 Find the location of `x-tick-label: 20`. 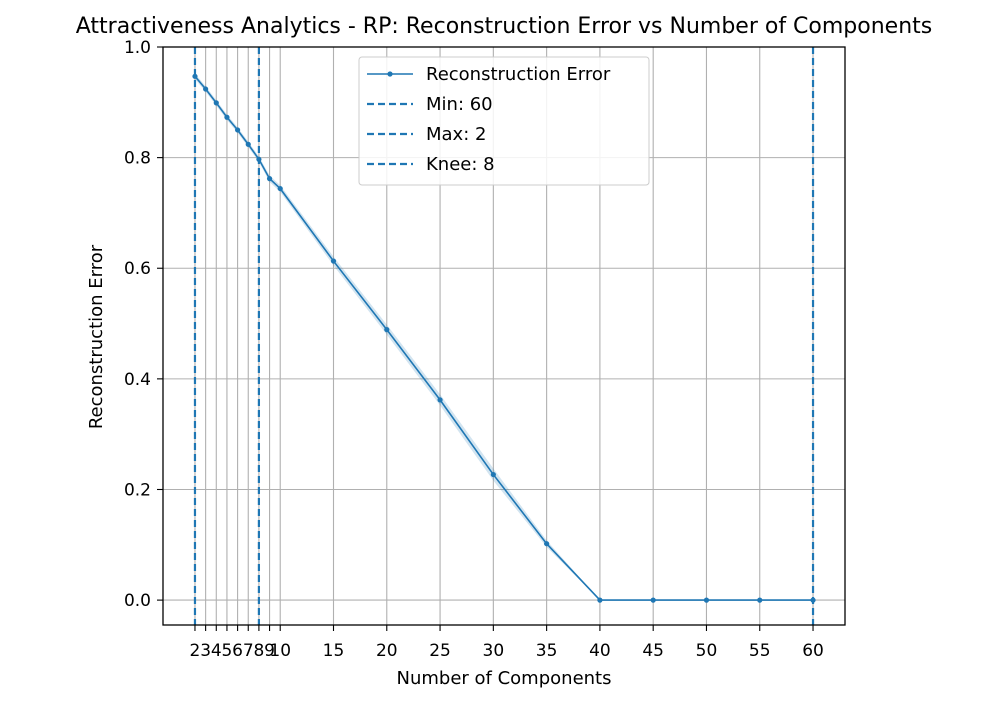

x-tick-label: 20 is located at coordinates (387, 651).